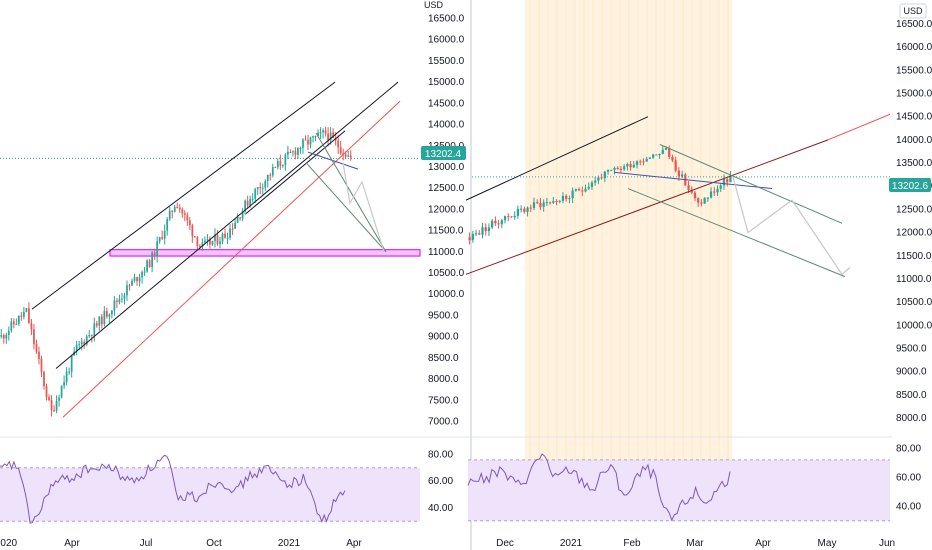 The image size is (932, 550). What do you see at coordinates (363, 207) in the screenshot?
I see `left-projection-path` at bounding box center [363, 207].